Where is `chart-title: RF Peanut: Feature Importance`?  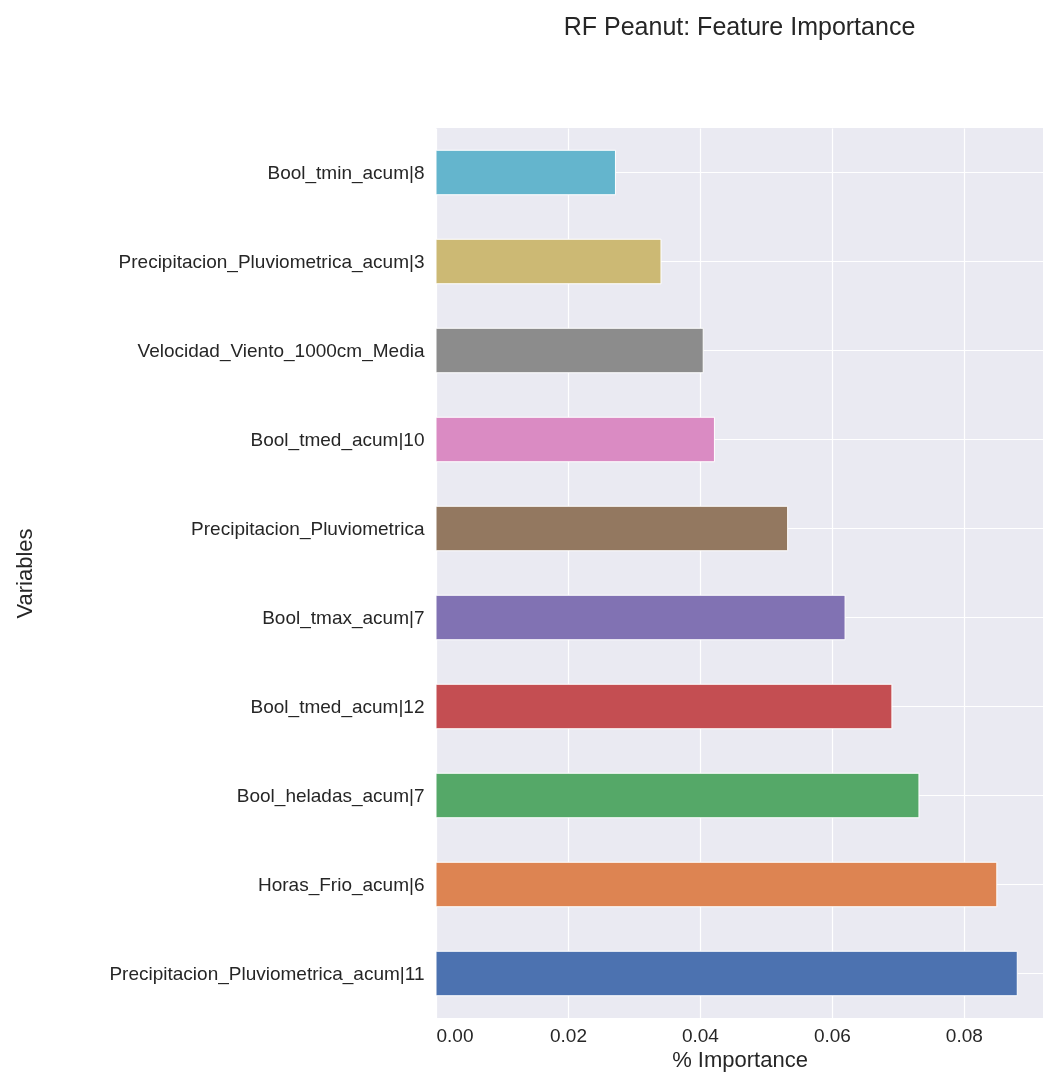 chart-title: RF Peanut: Feature Importance is located at coordinates (739, 26).